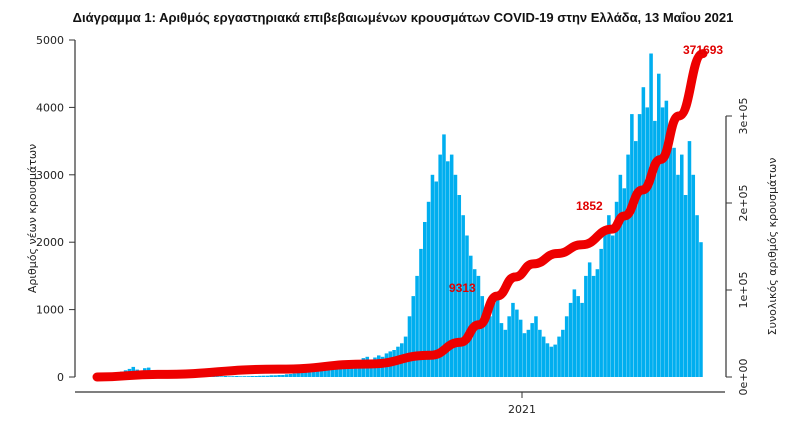  I want to click on left-y-tick-label: 2000, so click(50, 242).